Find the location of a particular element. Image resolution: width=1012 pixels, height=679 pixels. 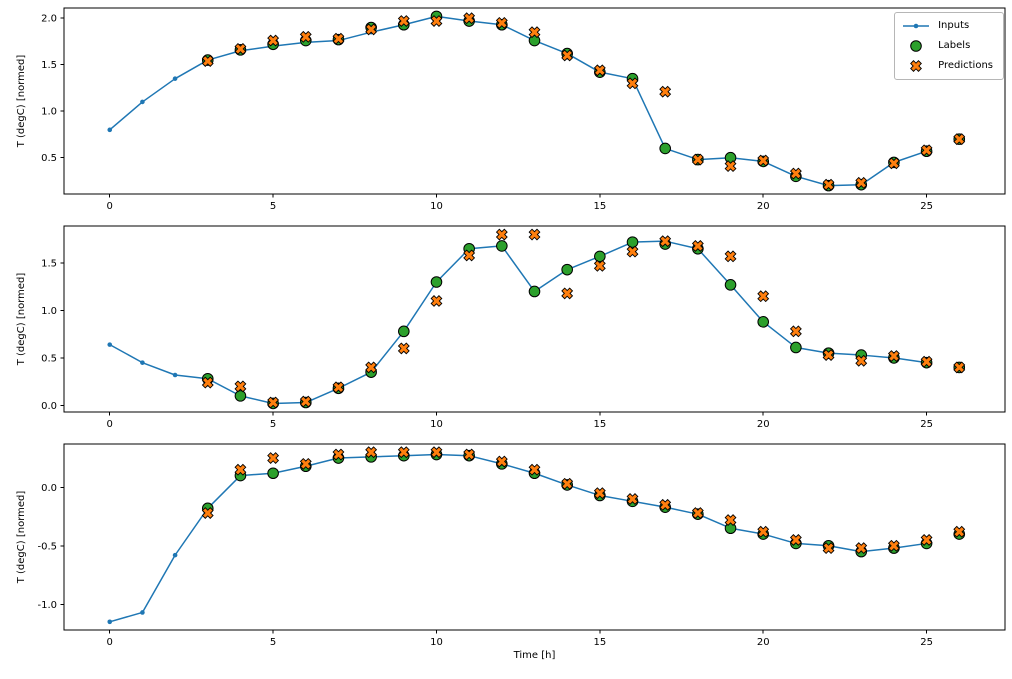

legend-line-icon is located at coordinates (916, 26).